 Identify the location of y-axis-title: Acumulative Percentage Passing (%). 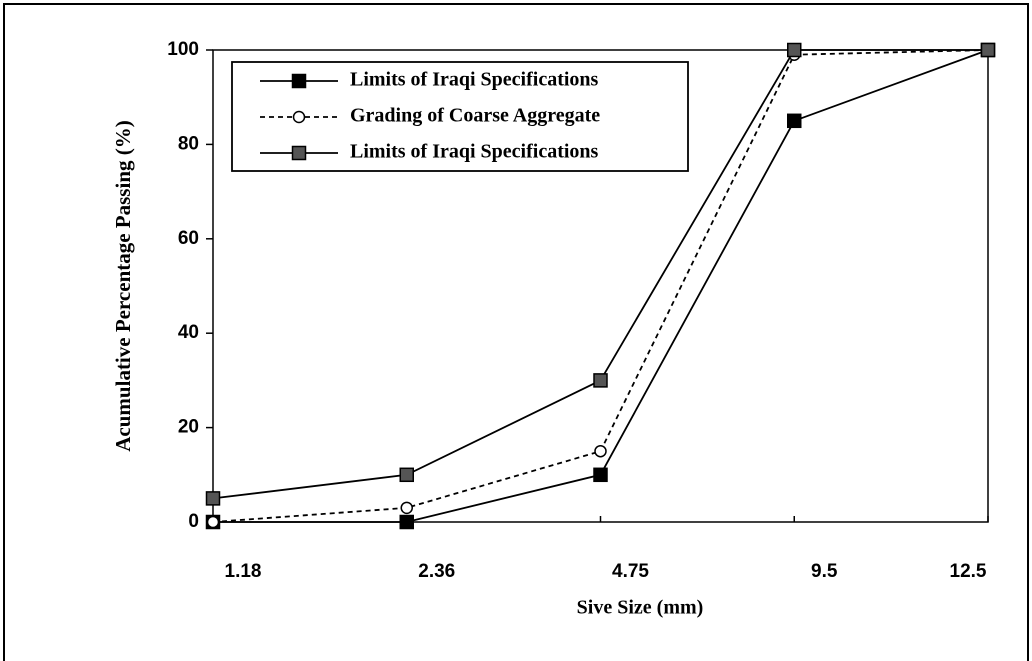
(123, 285).